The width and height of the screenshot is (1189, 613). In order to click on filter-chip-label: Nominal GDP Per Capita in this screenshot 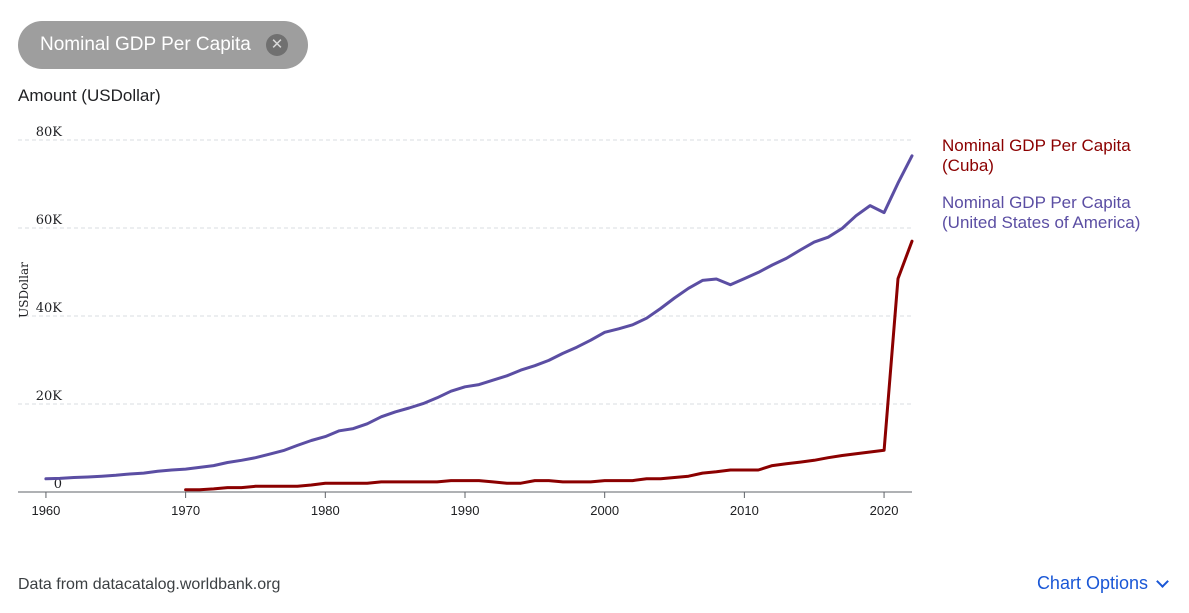, I will do `click(145, 44)`.